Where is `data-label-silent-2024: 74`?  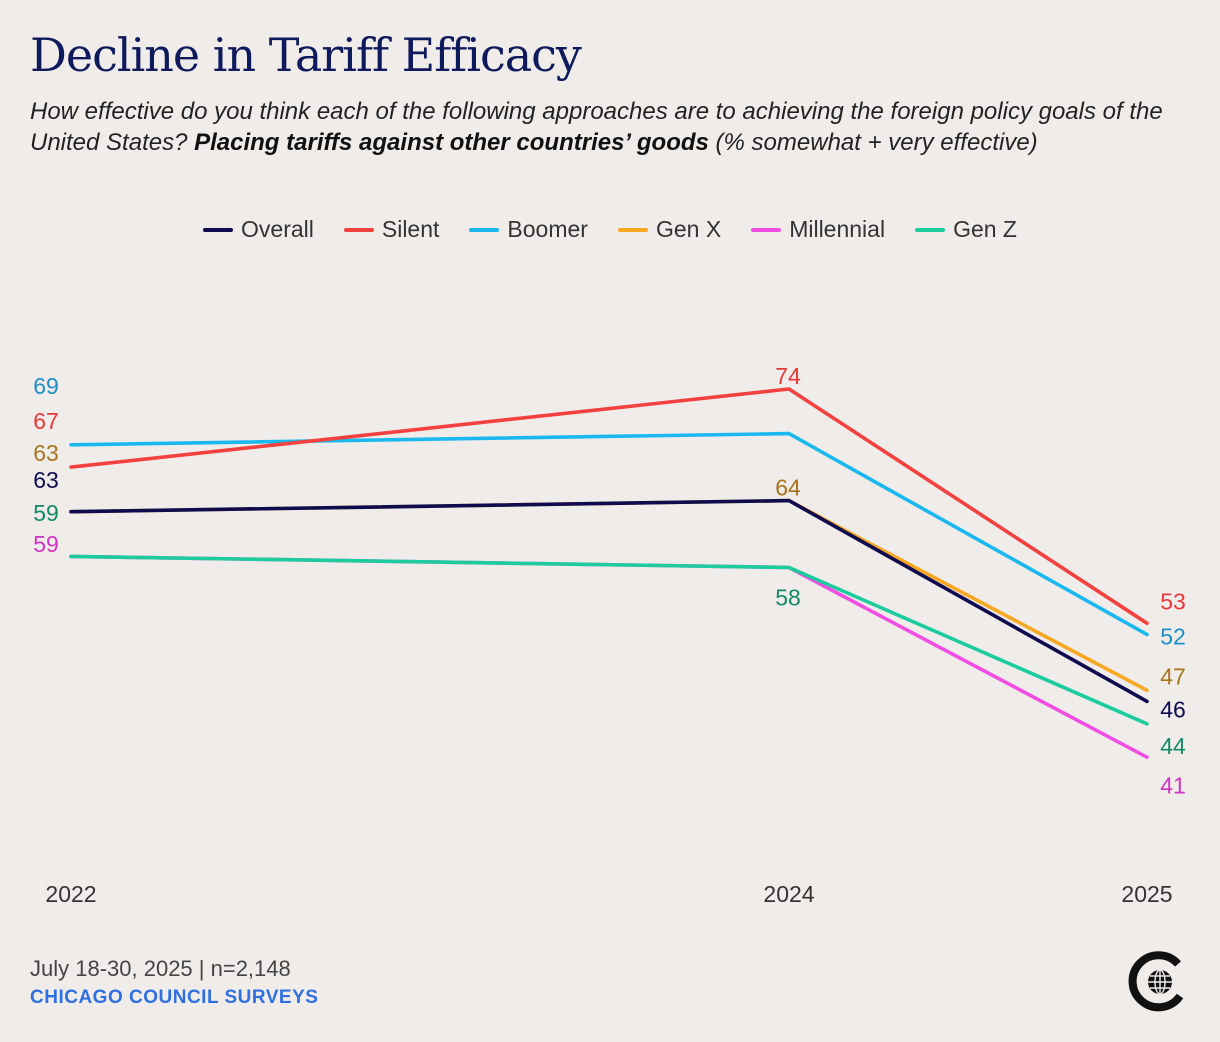
data-label-silent-2024: 74 is located at coordinates (788, 376).